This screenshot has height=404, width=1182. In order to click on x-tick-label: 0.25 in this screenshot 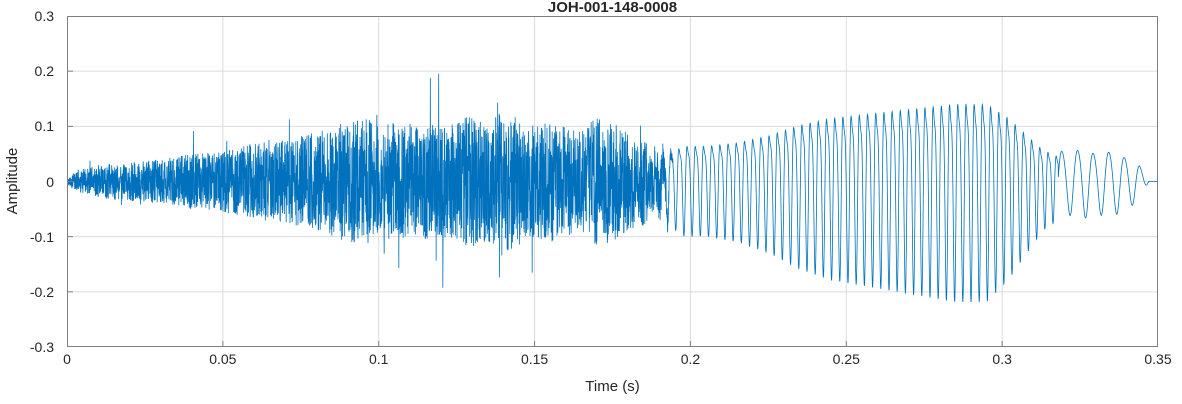, I will do `click(846, 359)`.